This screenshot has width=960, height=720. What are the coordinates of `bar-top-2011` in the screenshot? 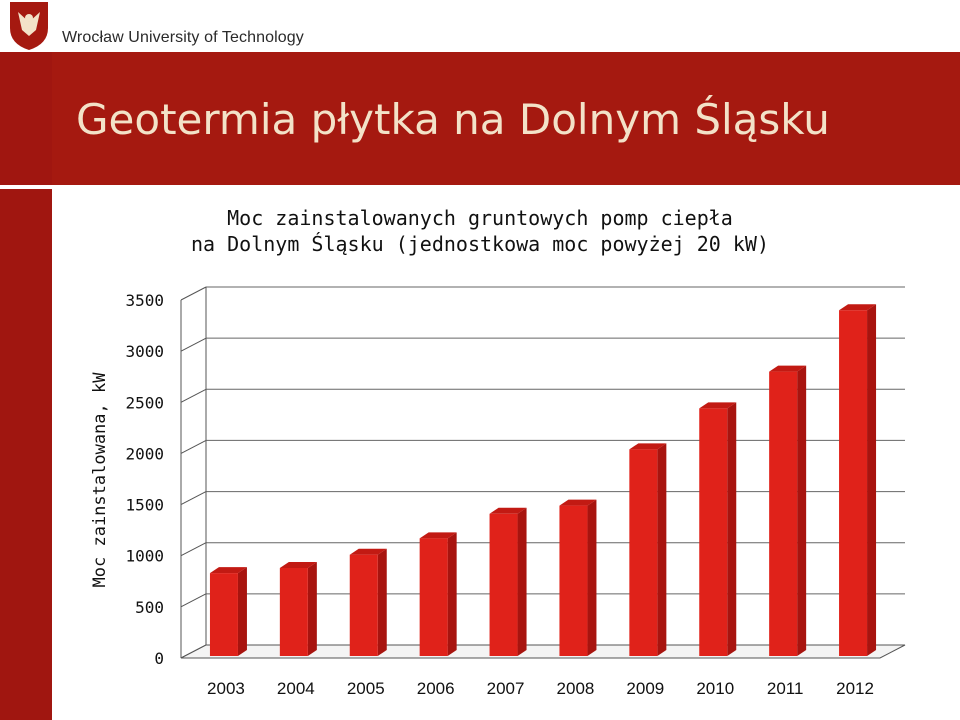 It's located at (788, 368).